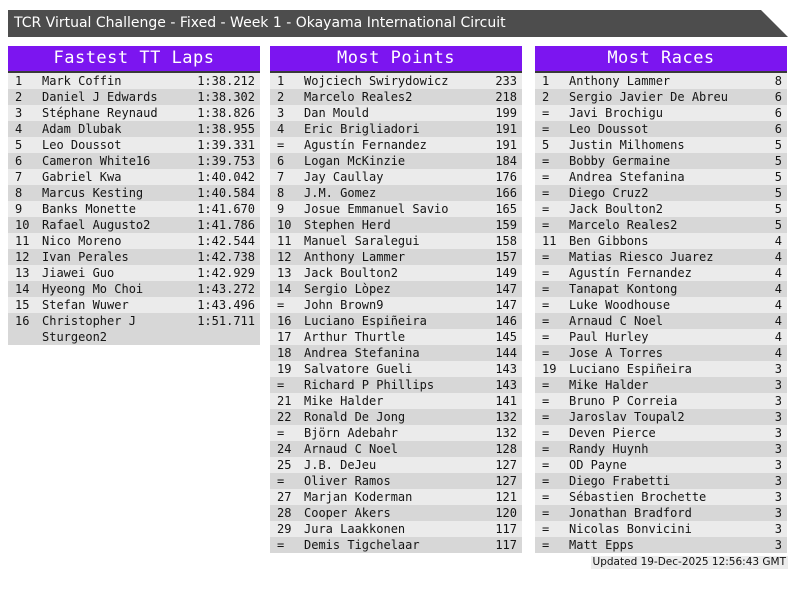  I want to click on table-row: 14 Hyeong Mo Choi 1:43.272, so click(134, 289).